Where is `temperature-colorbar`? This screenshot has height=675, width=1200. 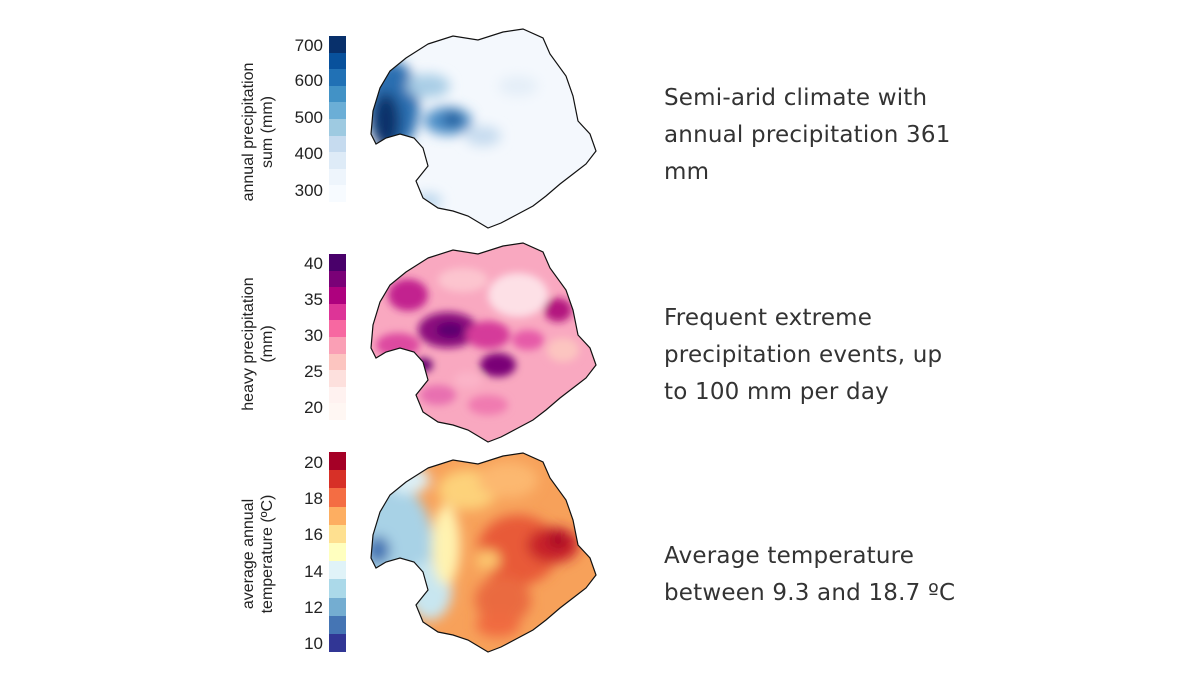
temperature-colorbar is located at coordinates (337, 552).